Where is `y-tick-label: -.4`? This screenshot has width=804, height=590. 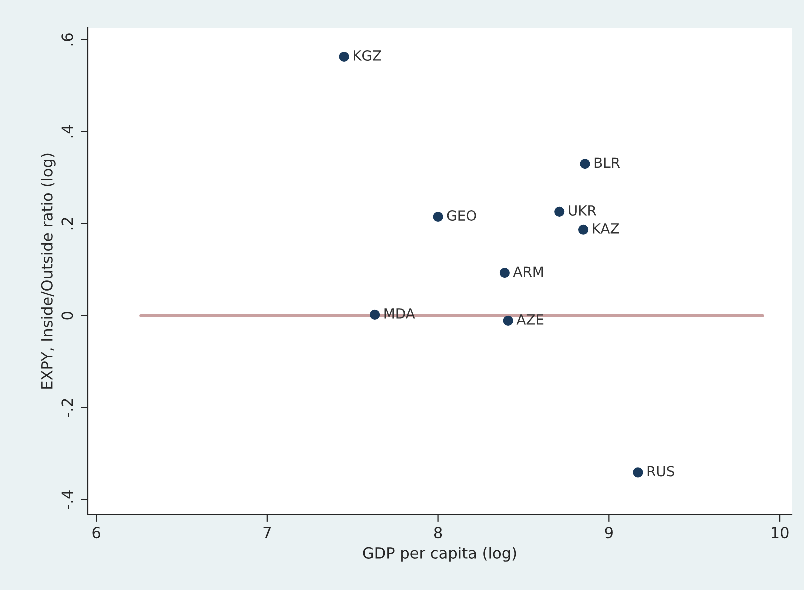
y-tick-label: -.4 is located at coordinates (68, 500).